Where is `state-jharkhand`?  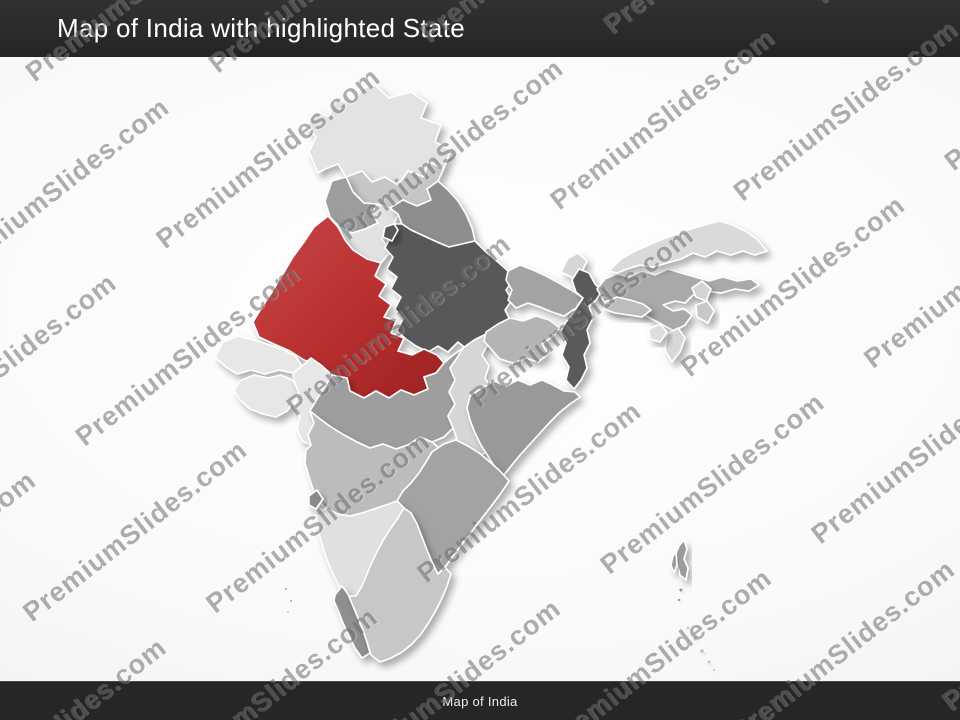 state-jharkhand is located at coordinates (522, 339).